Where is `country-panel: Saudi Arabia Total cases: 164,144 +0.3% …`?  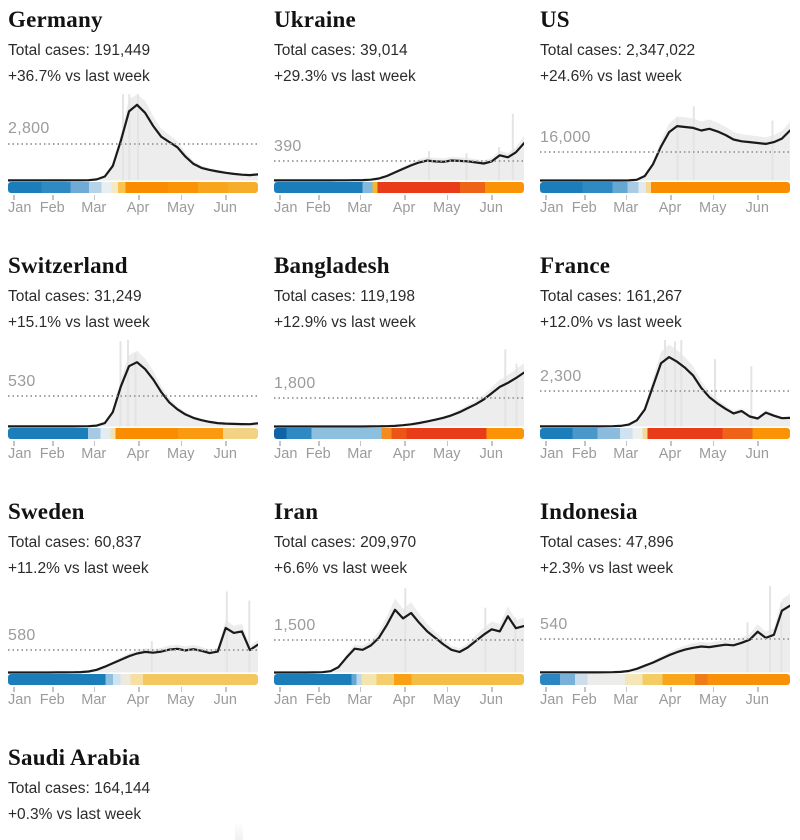 country-panel: Saudi Arabia Total cases: 164,144 +0.3% … is located at coordinates (133, 792).